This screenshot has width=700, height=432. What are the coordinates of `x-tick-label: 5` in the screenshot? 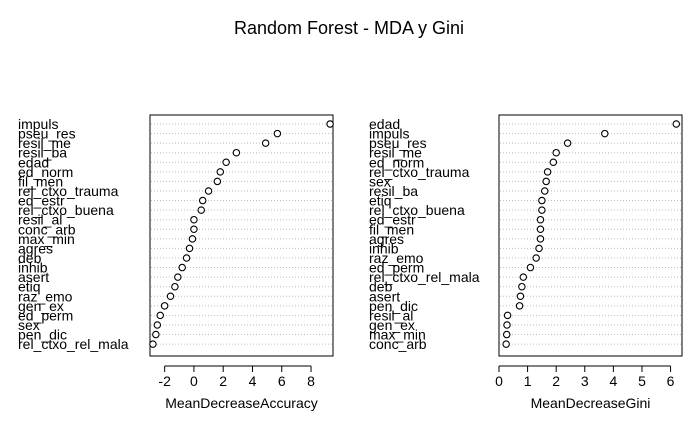 It's located at (642, 381).